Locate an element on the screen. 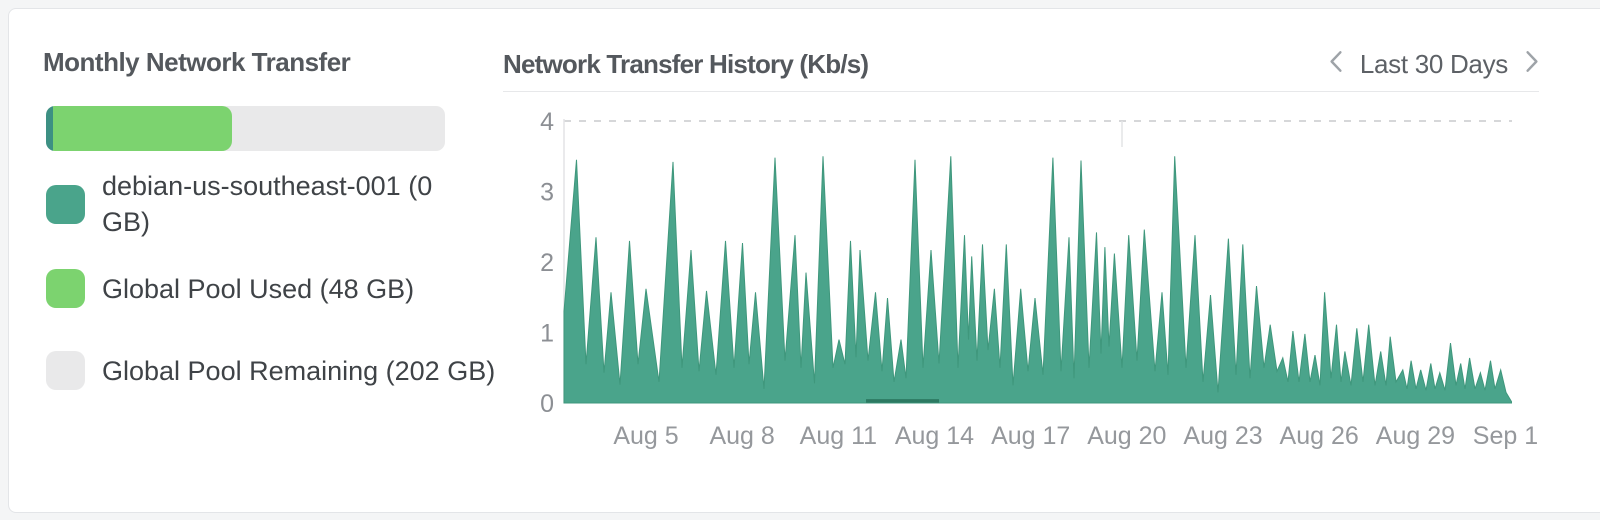  legend-item-instance: debian-us-southeast-001 (0 GB) is located at coordinates (286, 204).